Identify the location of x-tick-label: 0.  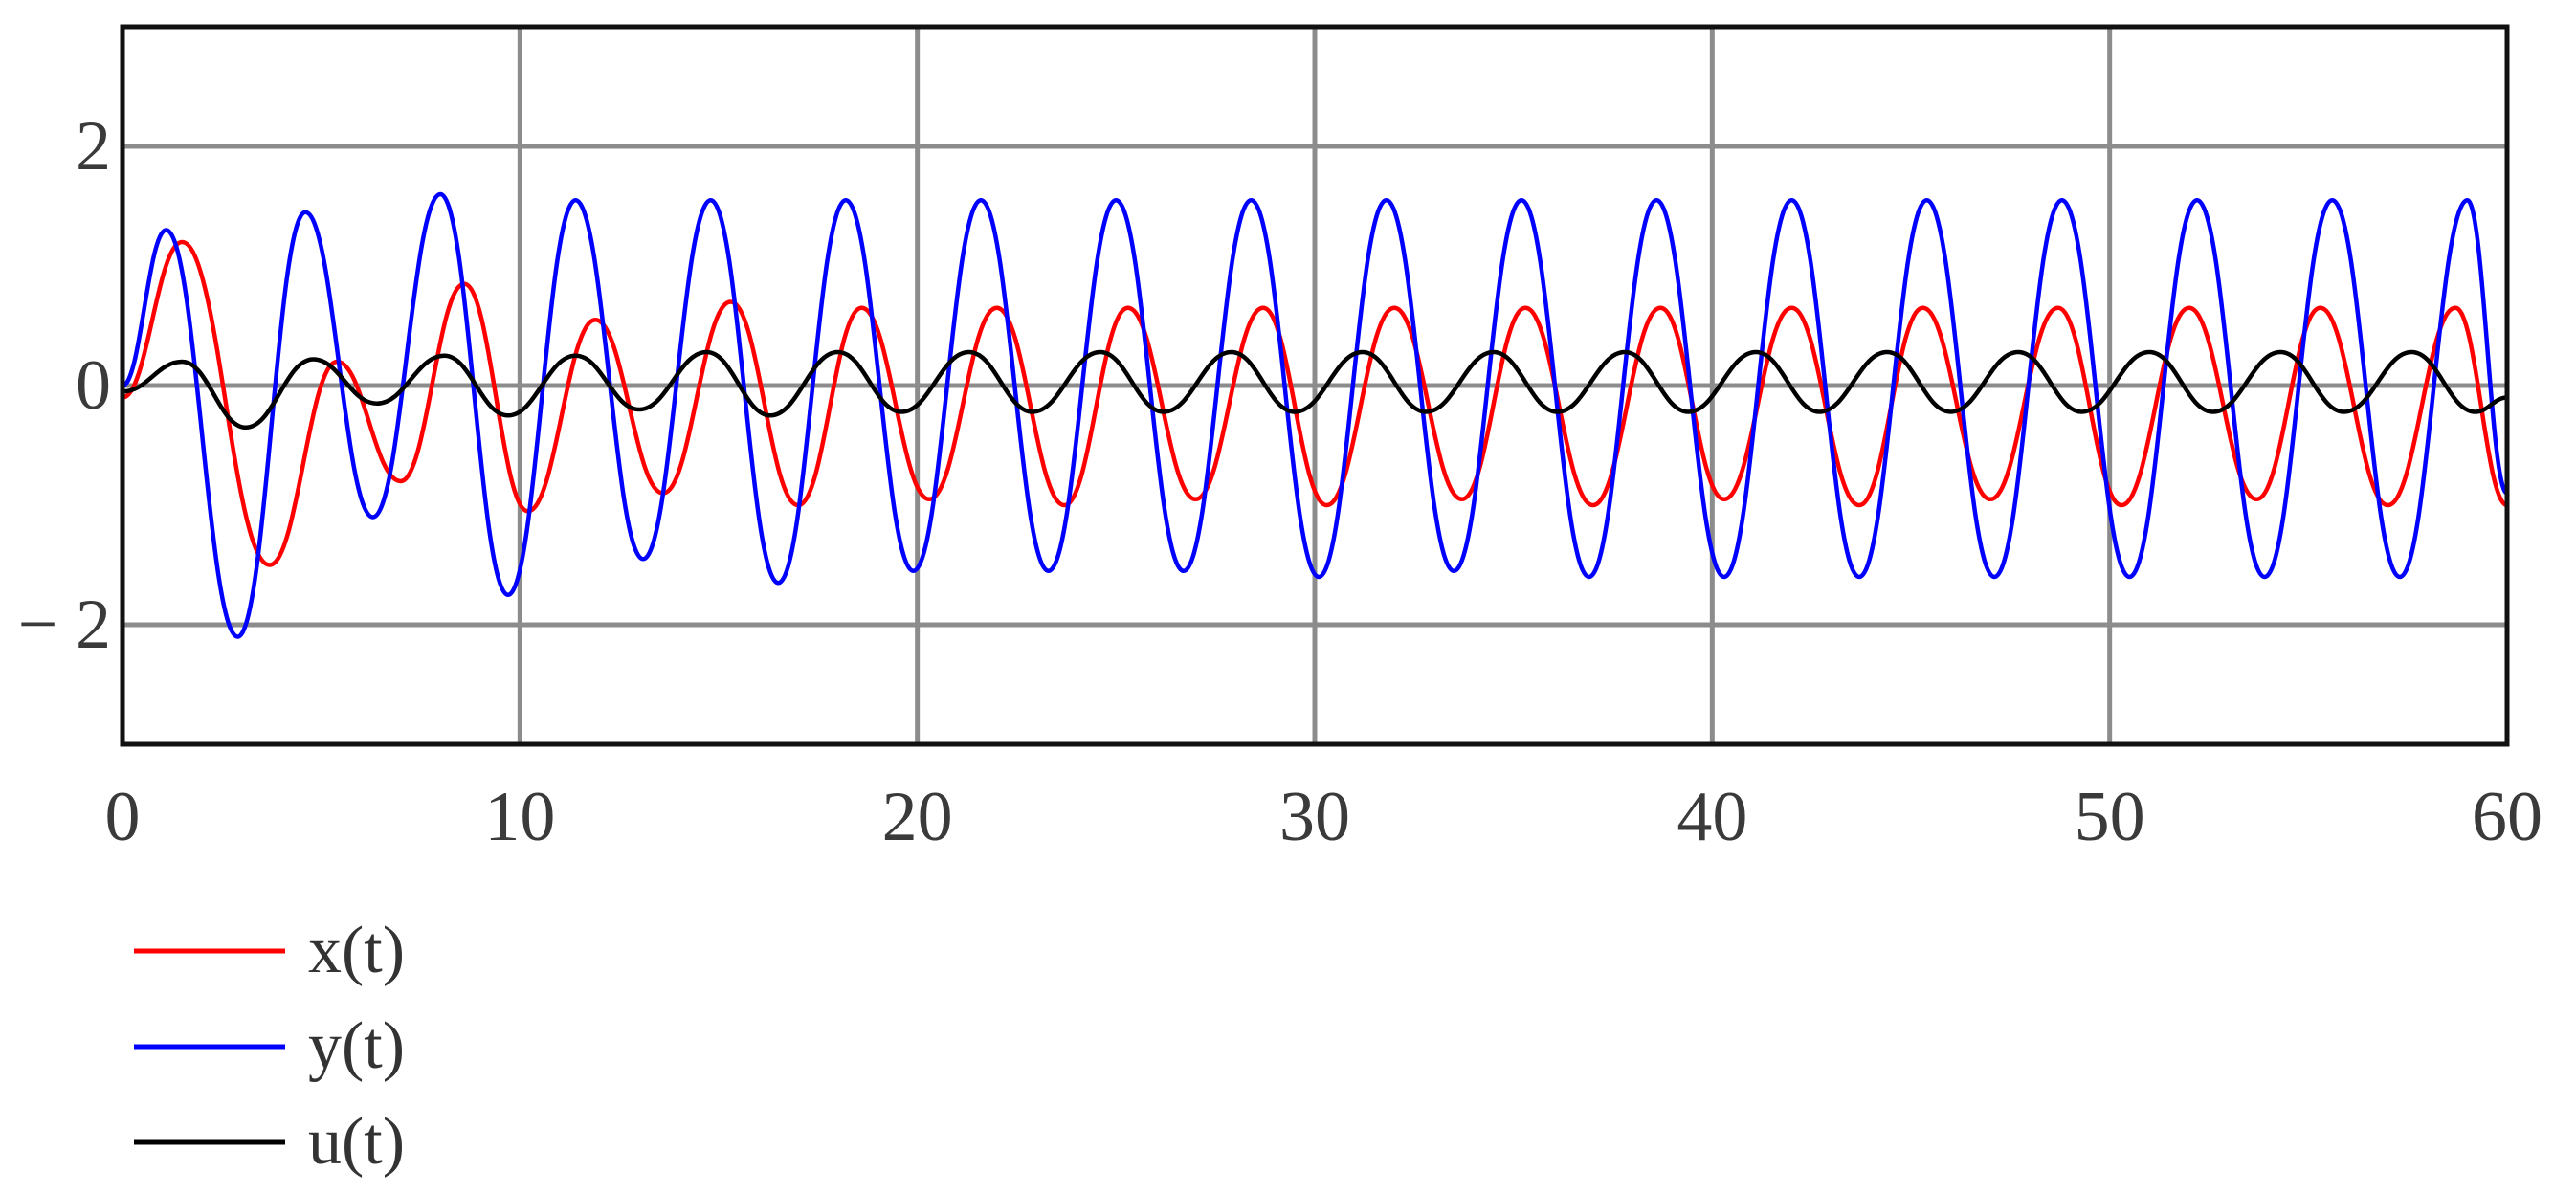
(123, 817).